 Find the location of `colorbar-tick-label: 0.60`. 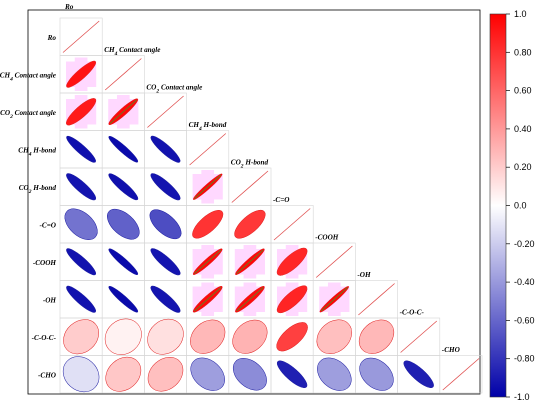

colorbar-tick-label: 0.60 is located at coordinates (523, 91).